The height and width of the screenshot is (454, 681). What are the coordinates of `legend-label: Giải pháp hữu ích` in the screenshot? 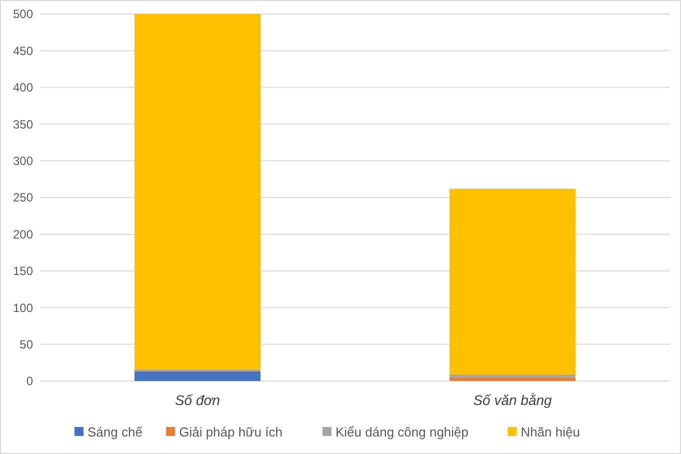 It's located at (230, 432).